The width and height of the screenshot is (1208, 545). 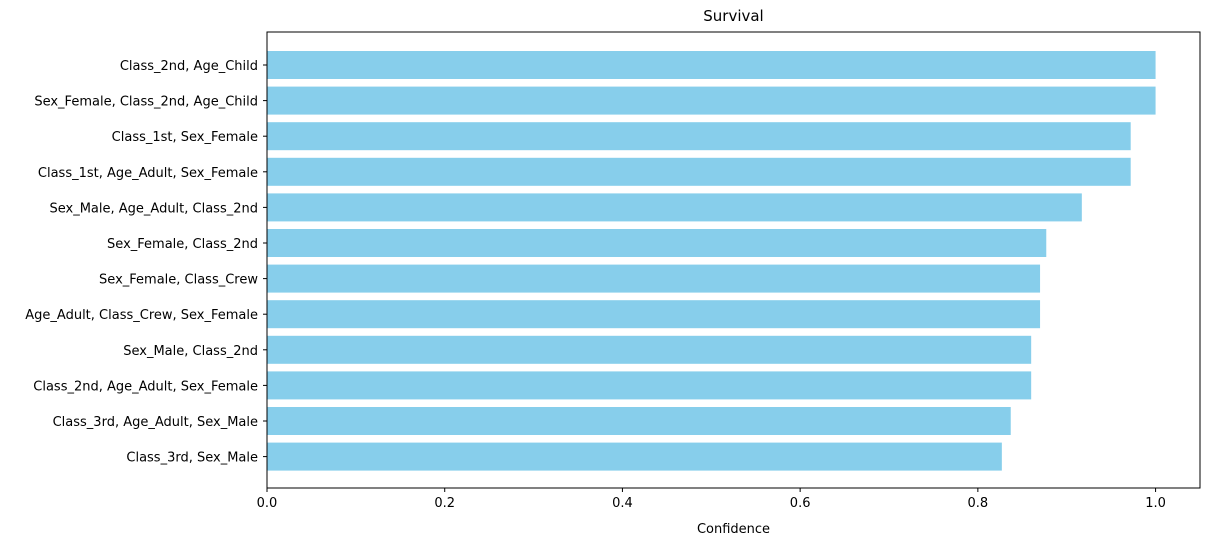 I want to click on x-ticks: 0.0 0.2 0.4 0.6 0.8 1.0, so click(x=711, y=499).